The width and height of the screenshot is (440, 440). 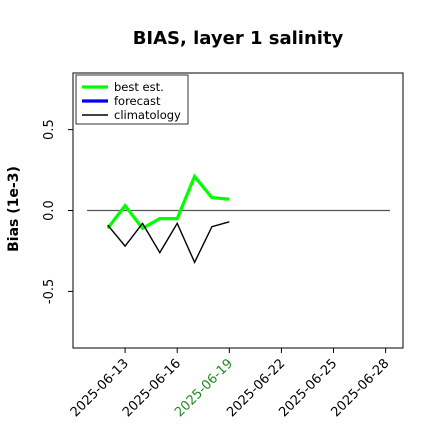 What do you see at coordinates (238, 38) in the screenshot?
I see `chart-title: BIAS, layer 1 salinity` at bounding box center [238, 38].